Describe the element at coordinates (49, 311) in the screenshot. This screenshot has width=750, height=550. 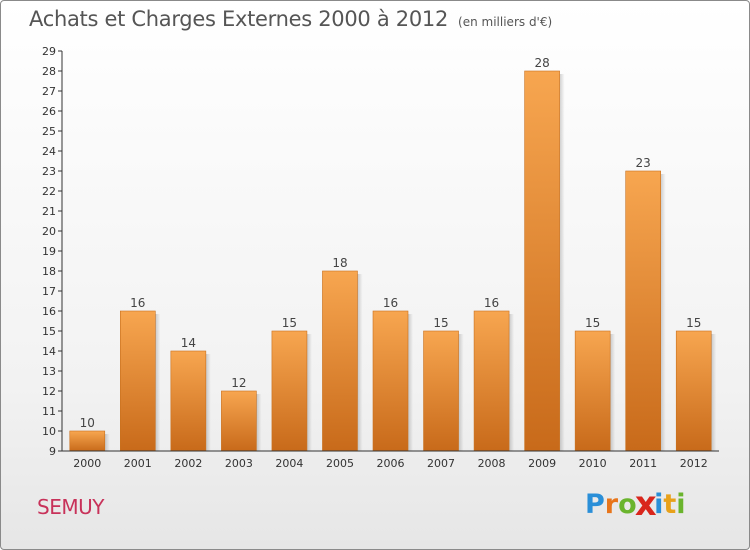
I see `y-tick-label: 16` at that location.